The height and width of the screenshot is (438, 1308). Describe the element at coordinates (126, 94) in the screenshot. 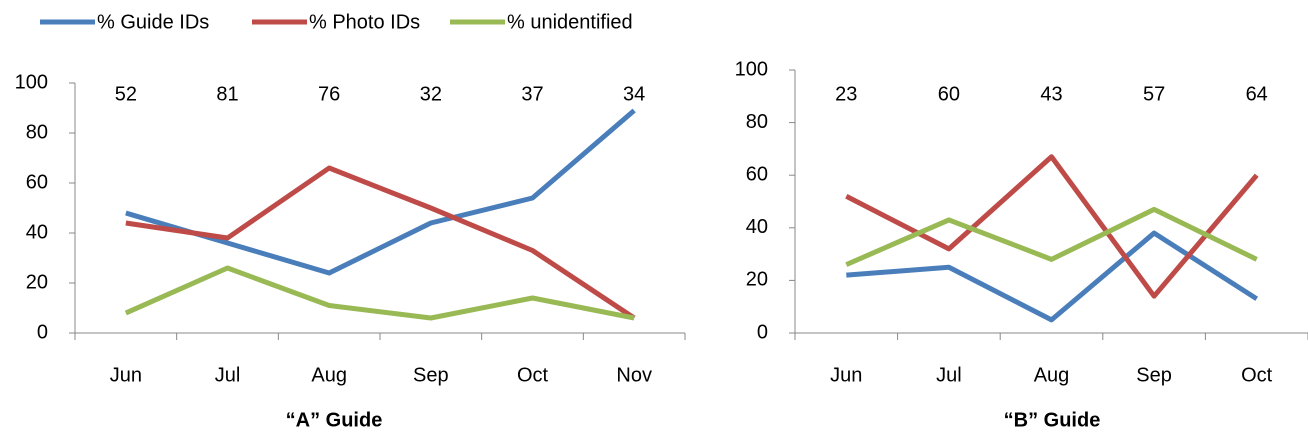

I see `sample-size: 52` at that location.